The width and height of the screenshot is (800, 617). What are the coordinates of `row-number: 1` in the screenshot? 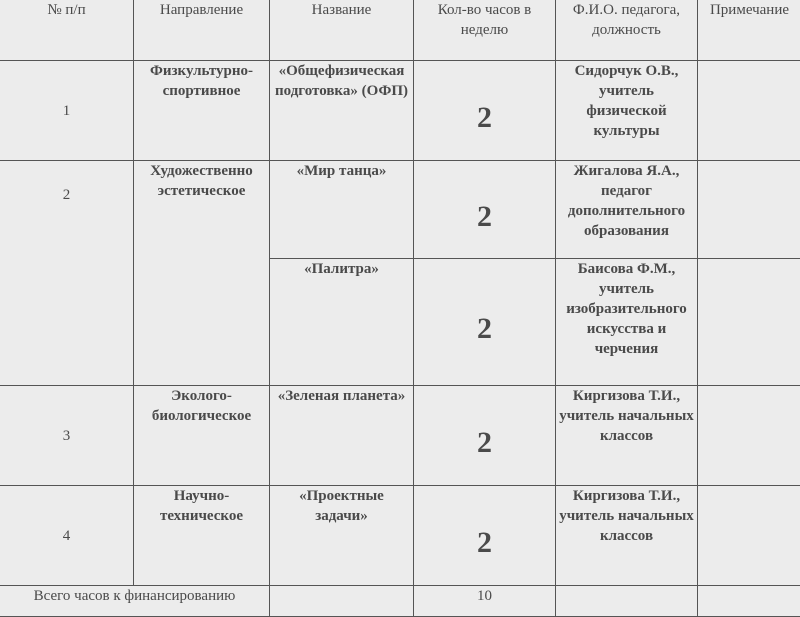 It's located at (67, 111).